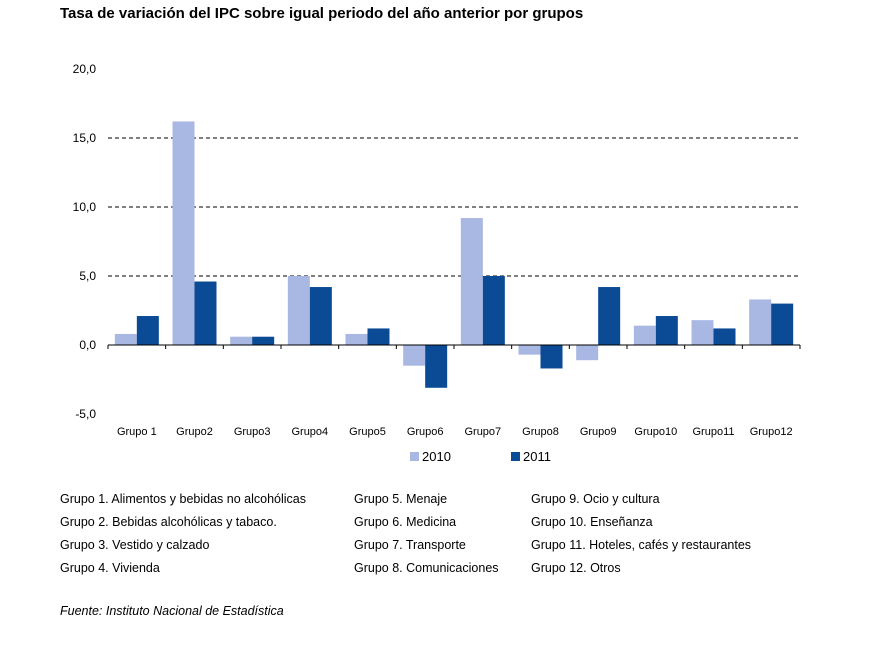  I want to click on y-tick-label: 15,0, so click(85, 138).